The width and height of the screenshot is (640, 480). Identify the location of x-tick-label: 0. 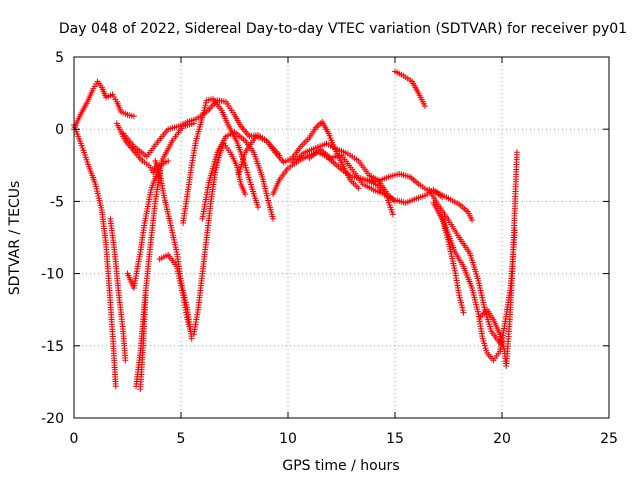
(74, 439).